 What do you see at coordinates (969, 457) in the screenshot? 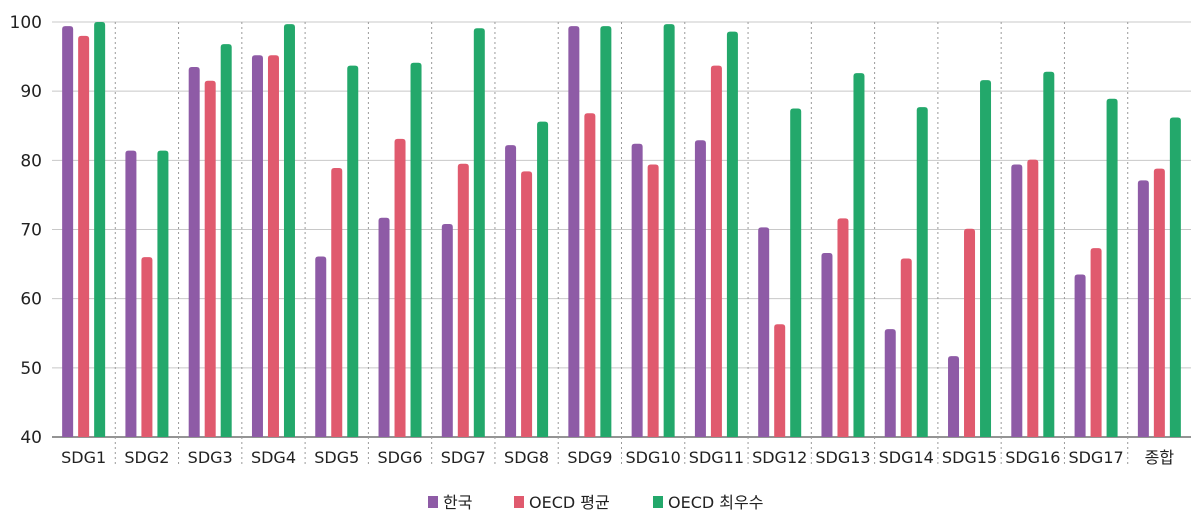
I see `x-tick-label: SDG15` at bounding box center [969, 457].